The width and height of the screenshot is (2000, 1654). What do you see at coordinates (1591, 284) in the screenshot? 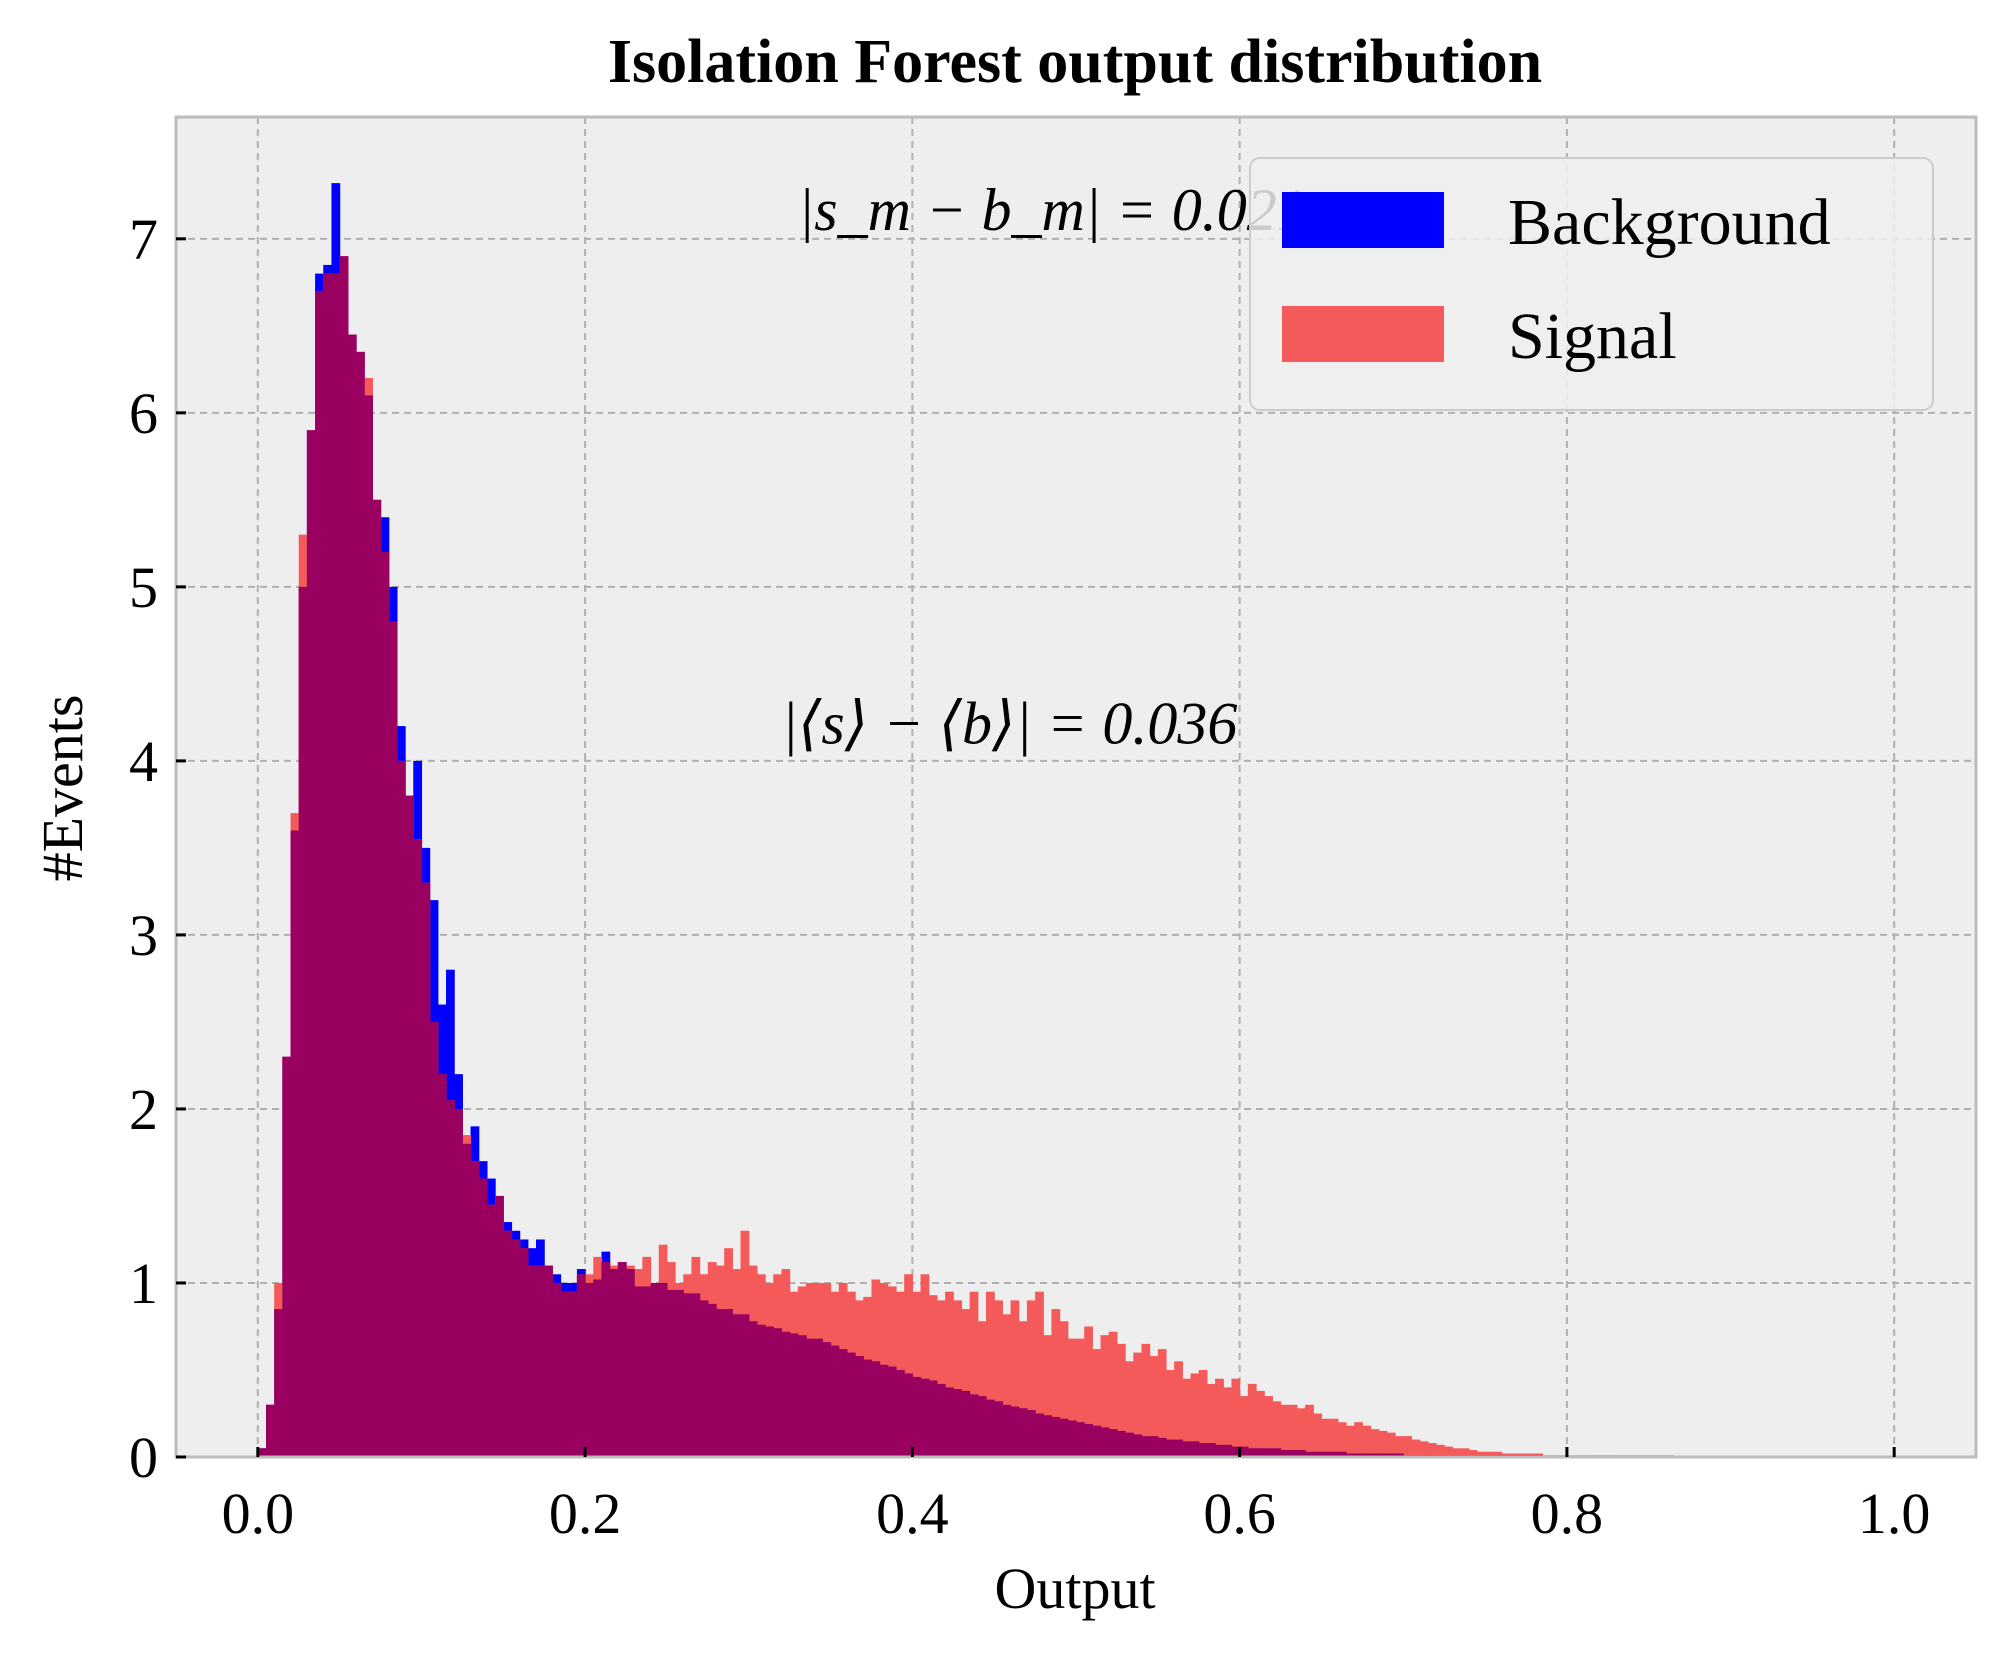
I see `legend: Background Signal` at bounding box center [1591, 284].